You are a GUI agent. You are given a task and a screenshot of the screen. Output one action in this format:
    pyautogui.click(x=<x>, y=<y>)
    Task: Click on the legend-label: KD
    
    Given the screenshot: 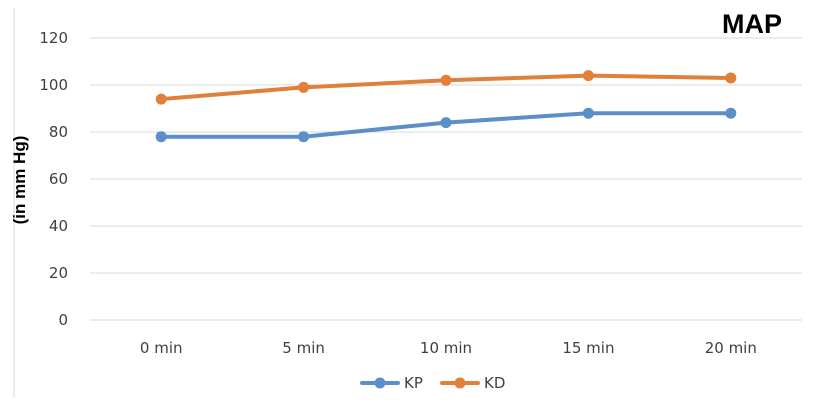 What is the action you would take?
    pyautogui.click(x=494, y=383)
    